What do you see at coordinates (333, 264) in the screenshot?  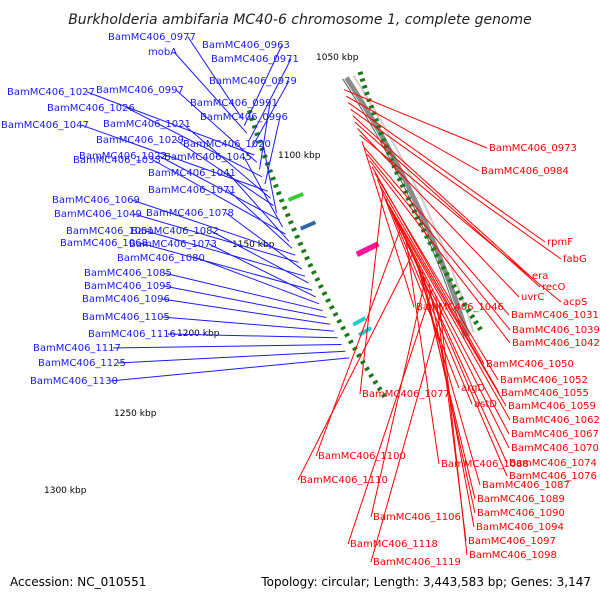 I see `feature-layer` at bounding box center [333, 264].